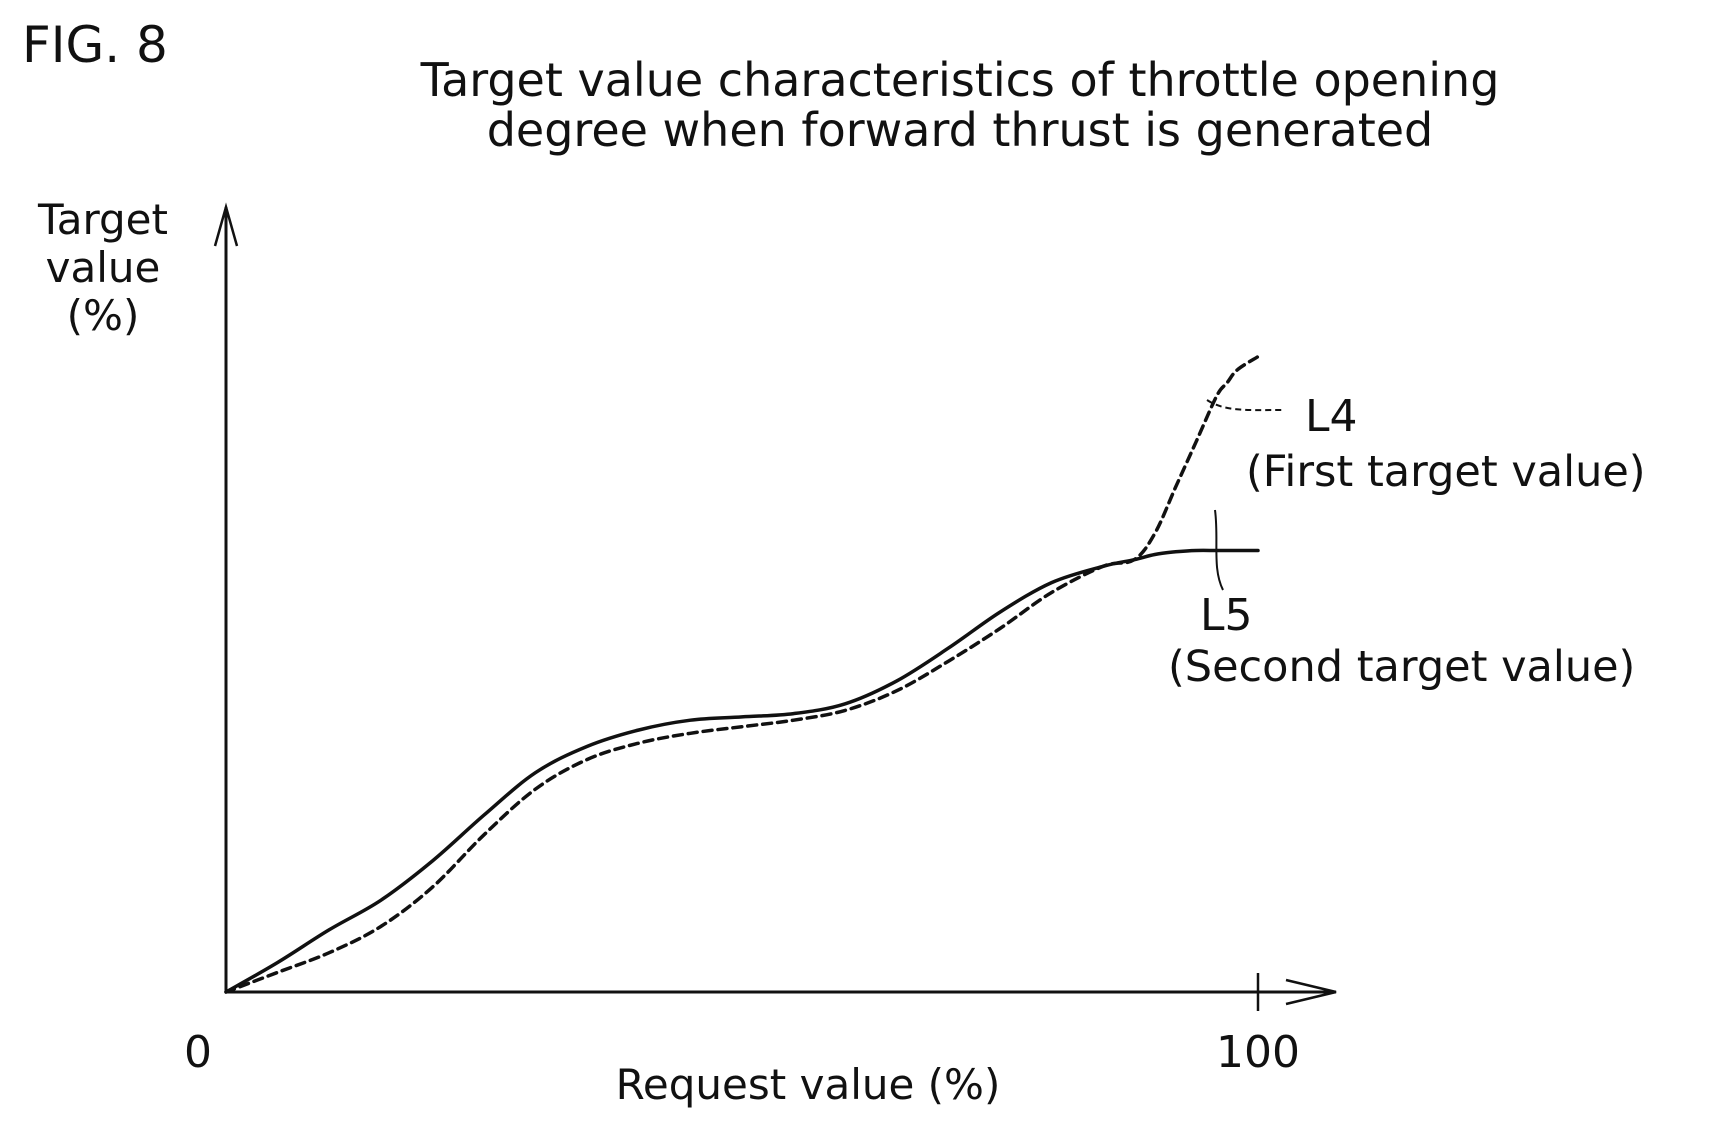 The width and height of the screenshot is (1717, 1124). Describe the element at coordinates (1331, 416) in the screenshot. I see `l4-label: L4` at that location.